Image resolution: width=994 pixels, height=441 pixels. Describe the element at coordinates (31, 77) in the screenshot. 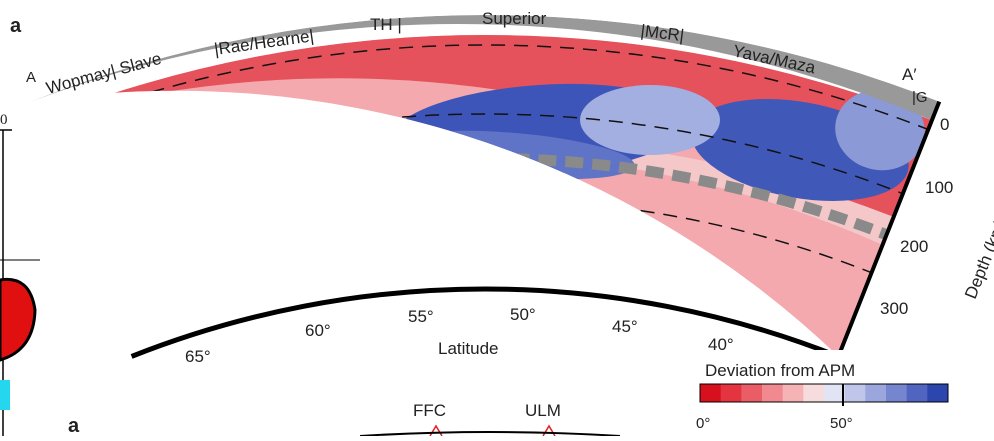

I see `profile-start: A` at that location.